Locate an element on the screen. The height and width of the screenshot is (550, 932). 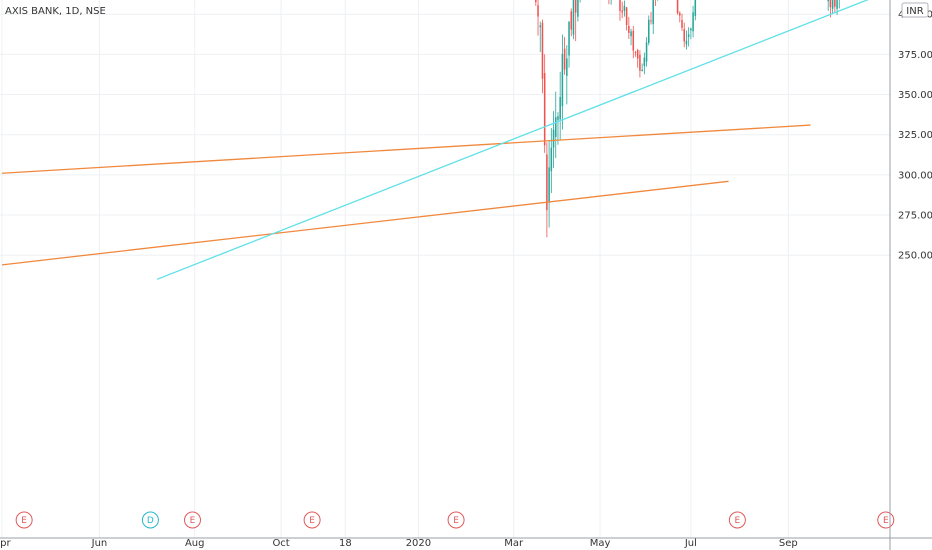
y-tick-label: 250.00 is located at coordinates (915, 256).